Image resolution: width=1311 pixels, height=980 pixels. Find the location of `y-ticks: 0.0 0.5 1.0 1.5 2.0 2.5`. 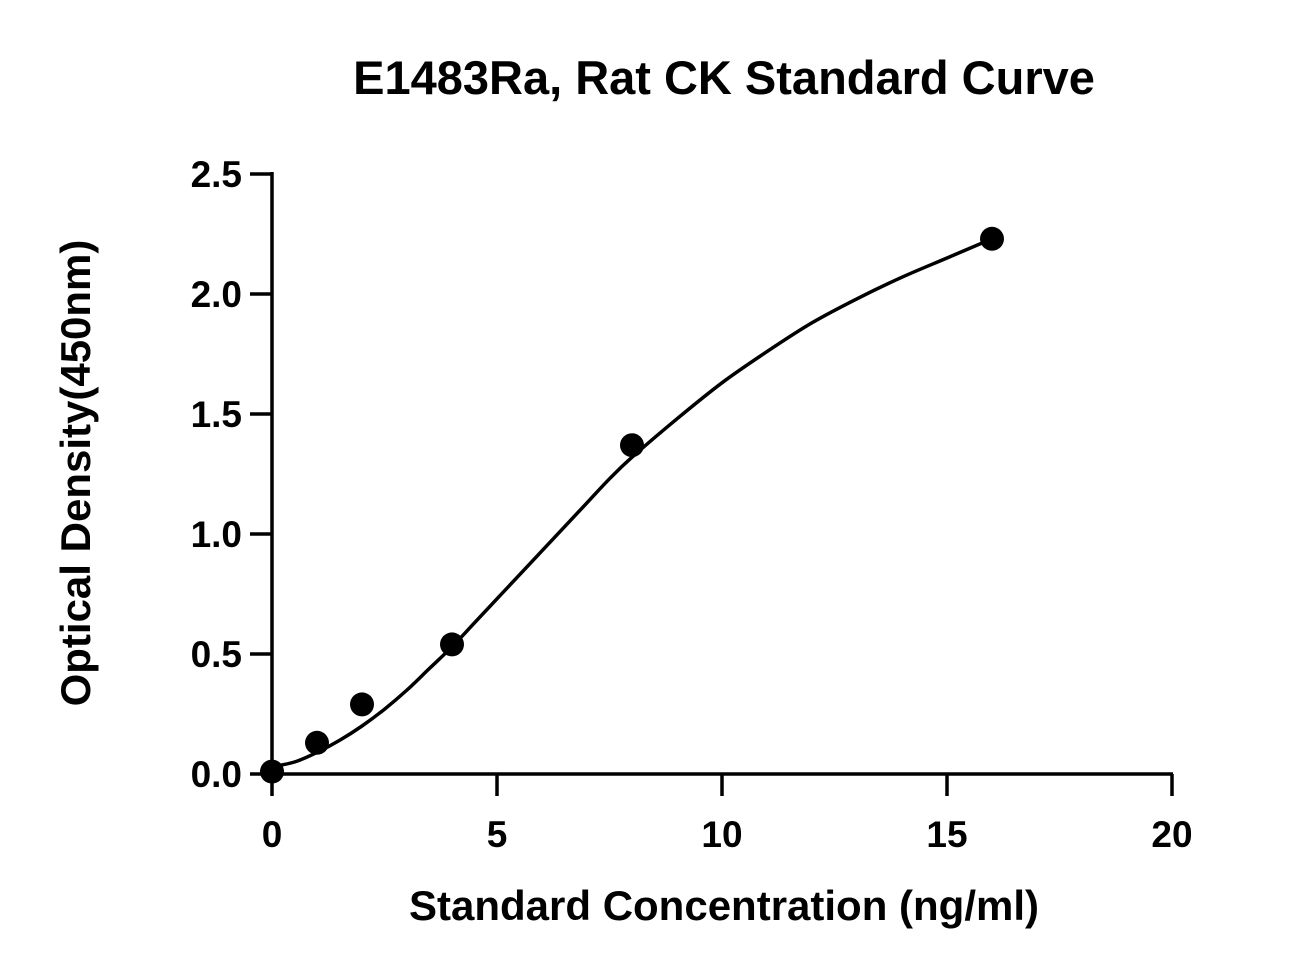

y-ticks: 0.0 0.5 1.0 1.5 2.0 2.5 is located at coordinates (231, 474).